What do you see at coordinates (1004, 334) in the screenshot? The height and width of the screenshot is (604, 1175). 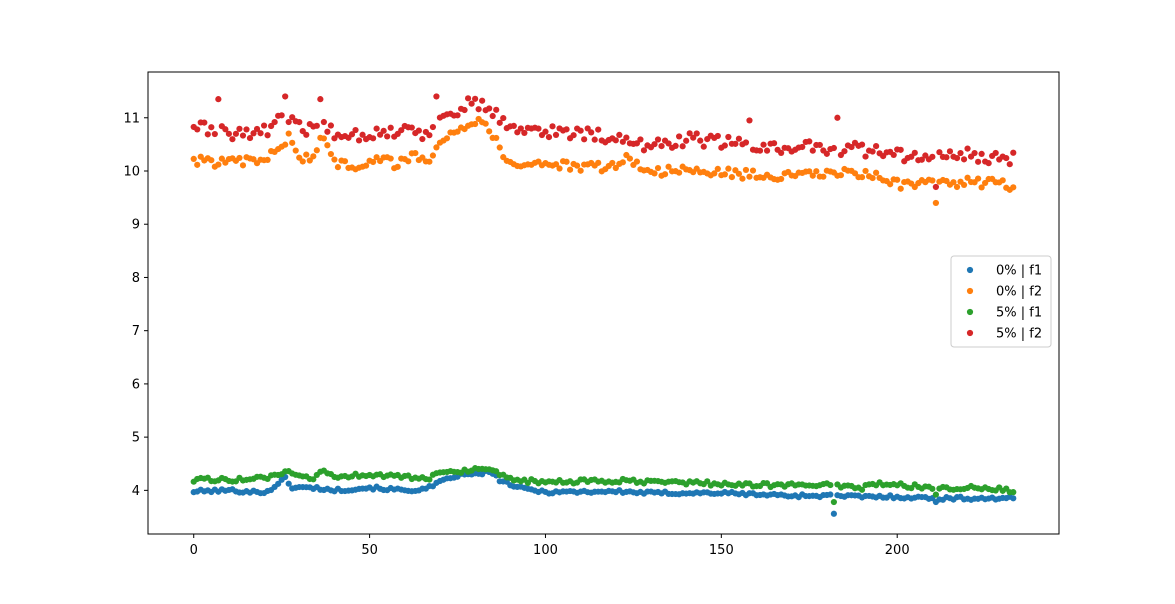 I see `legend-entry-4: 5% | f2` at bounding box center [1004, 334].